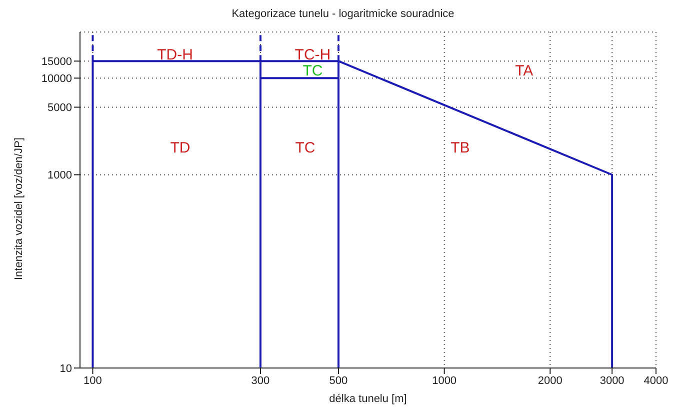 This screenshot has width=686, height=416. I want to click on x-tick-label: 3000, so click(612, 380).